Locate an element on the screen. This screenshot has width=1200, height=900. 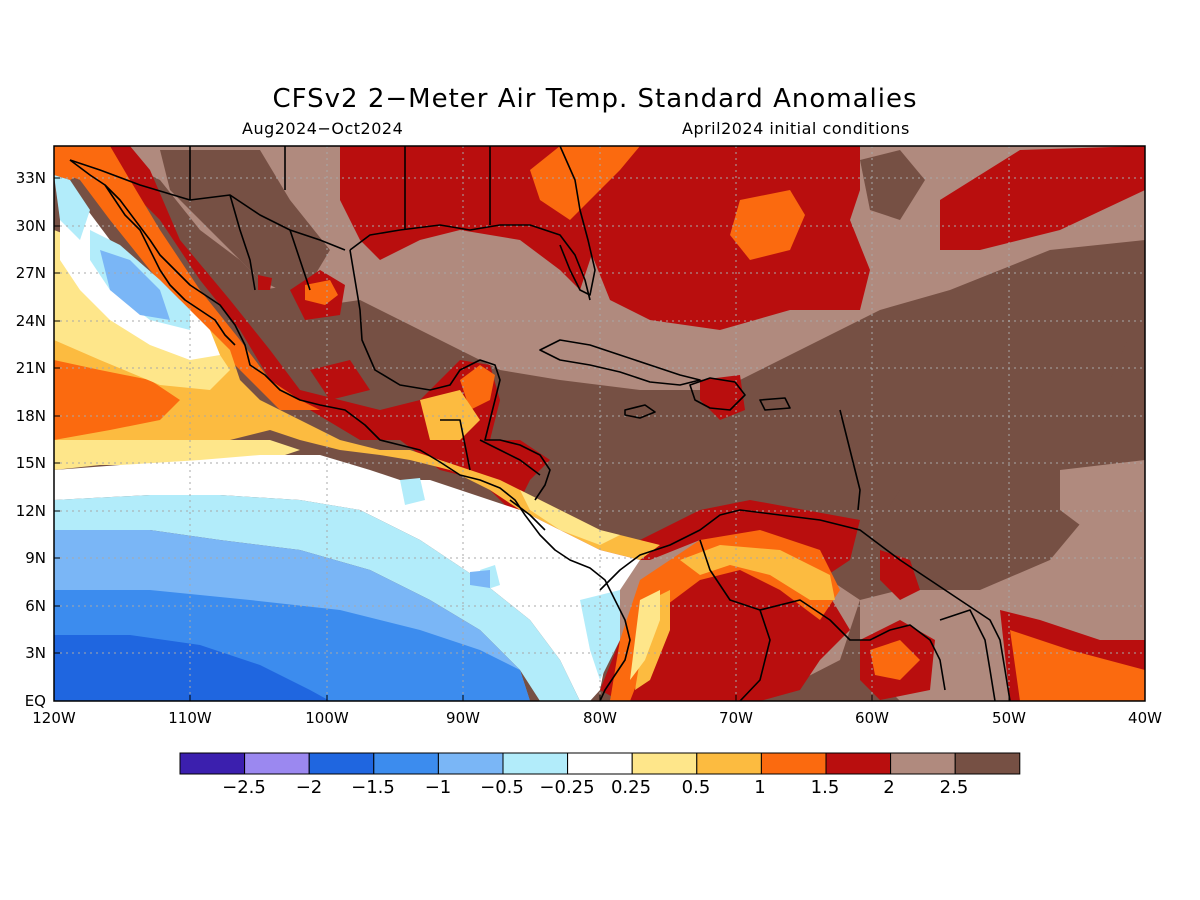
lat-label-3n: 3N is located at coordinates (35, 653).